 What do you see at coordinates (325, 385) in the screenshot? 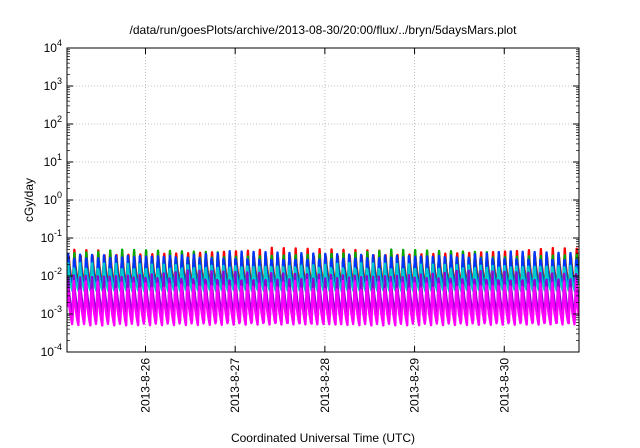
I see `x-tick-label: 2013-8-28` at bounding box center [325, 385].